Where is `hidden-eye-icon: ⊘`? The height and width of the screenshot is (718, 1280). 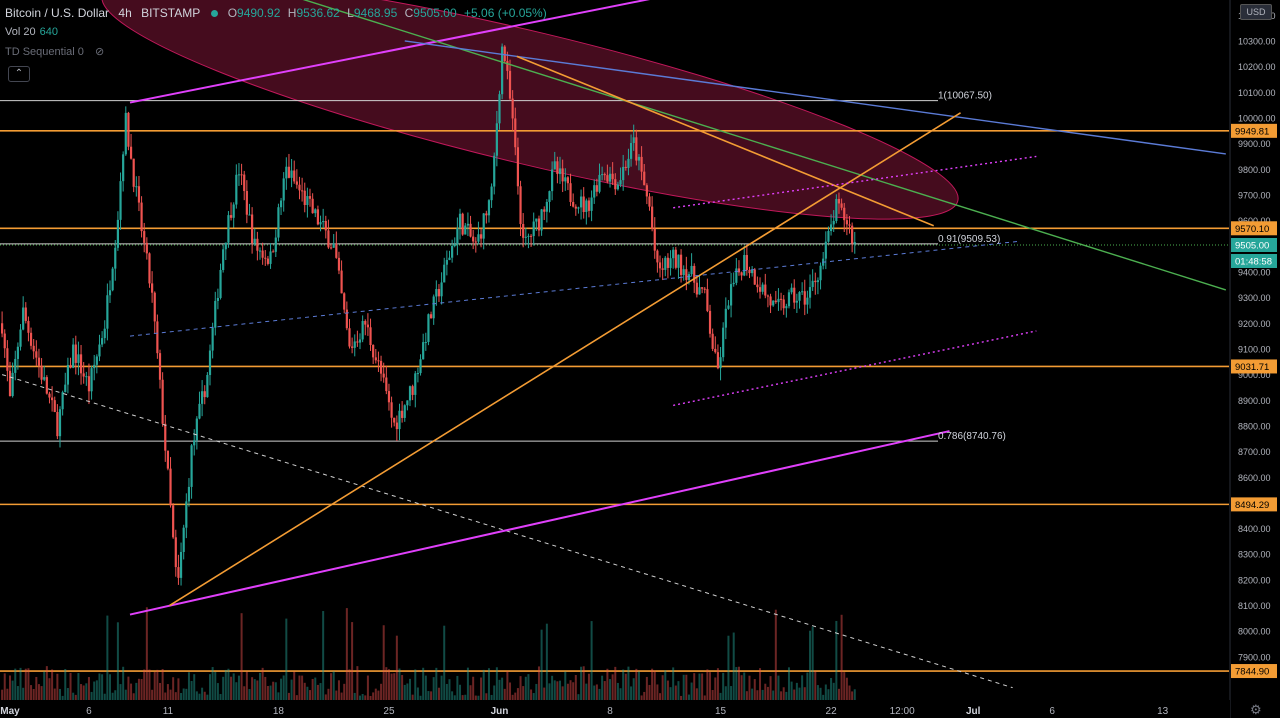
hidden-eye-icon: ⊘ is located at coordinates (99, 52).